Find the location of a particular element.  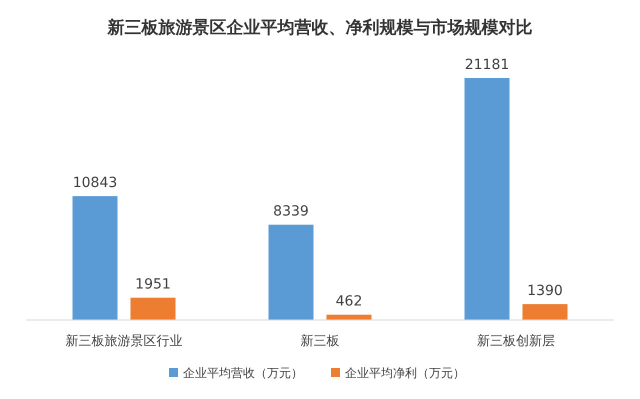

data-label: 1390 is located at coordinates (545, 291).